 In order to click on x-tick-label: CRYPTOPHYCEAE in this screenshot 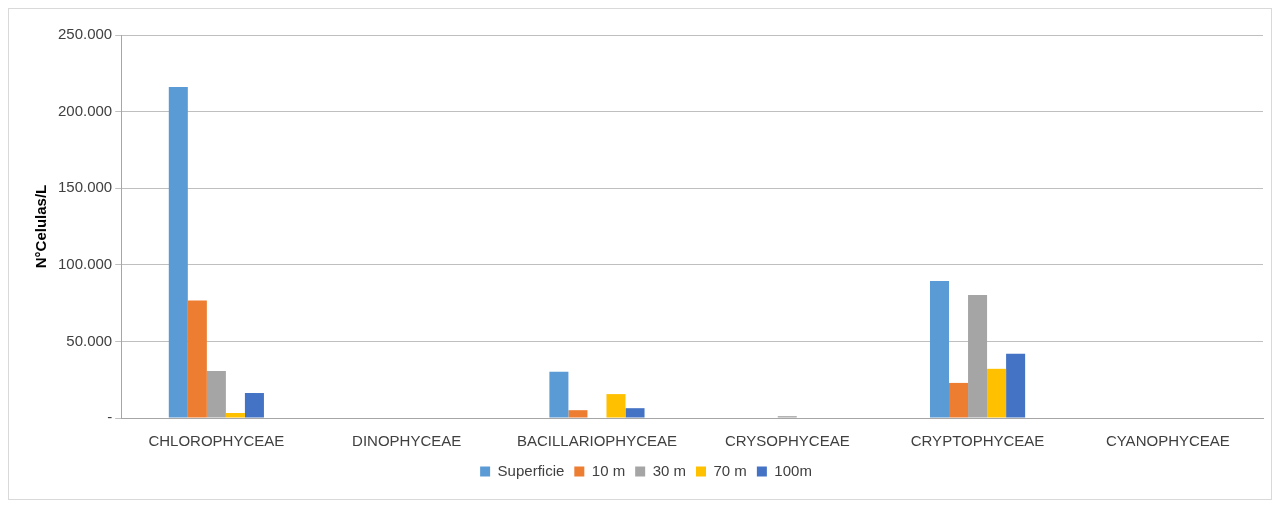, I will do `click(977, 441)`.